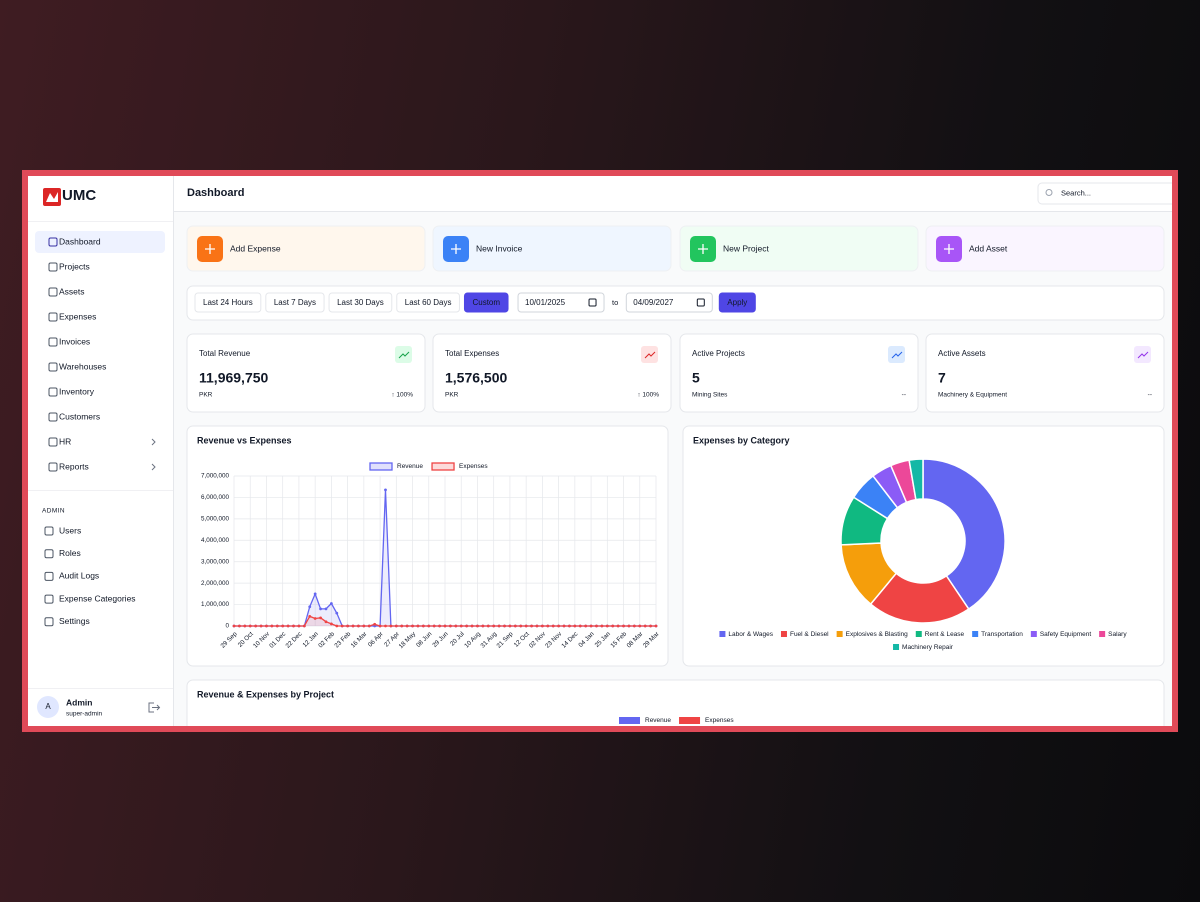  What do you see at coordinates (545, 302) in the screenshot?
I see `date-value: 10/01/2025` at bounding box center [545, 302].